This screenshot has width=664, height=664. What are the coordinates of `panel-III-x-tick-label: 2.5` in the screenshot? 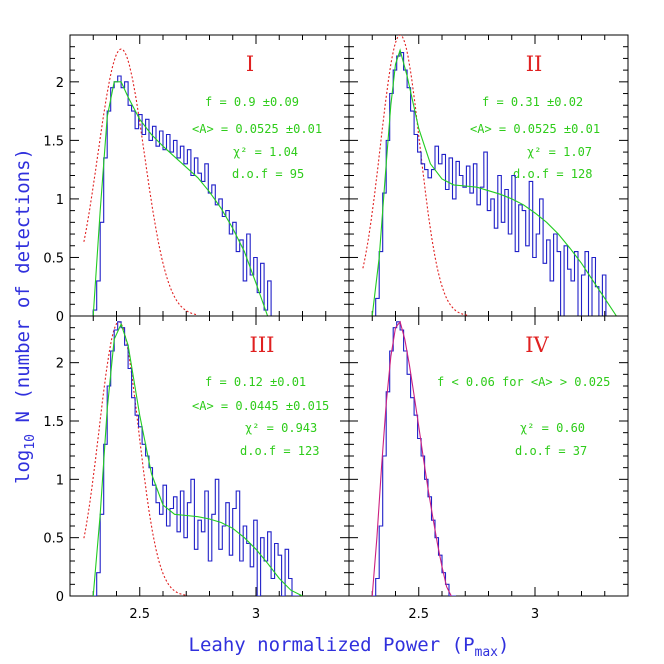 It's located at (139, 614).